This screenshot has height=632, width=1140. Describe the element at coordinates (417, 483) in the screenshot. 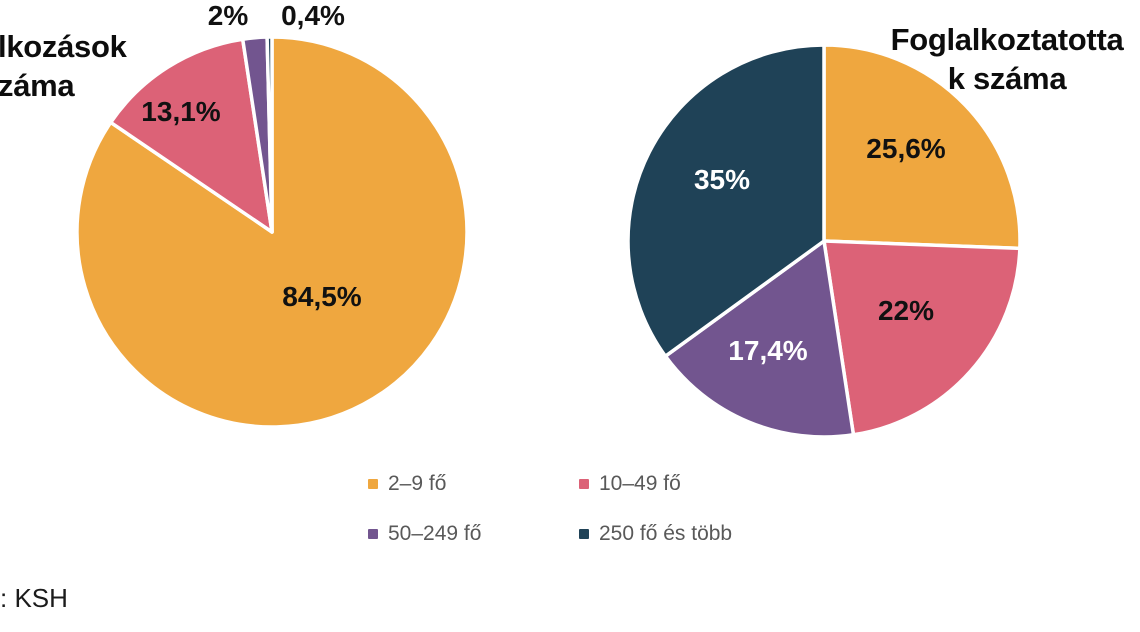

I see `legend-label-2-9: 2–9 fő` at that location.